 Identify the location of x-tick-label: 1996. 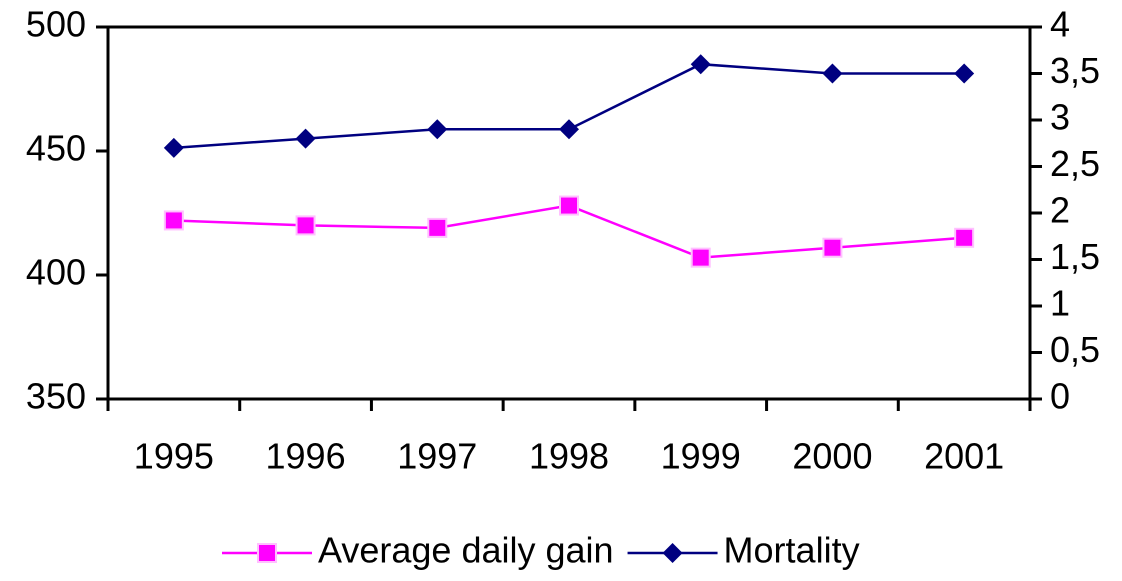
(306, 456).